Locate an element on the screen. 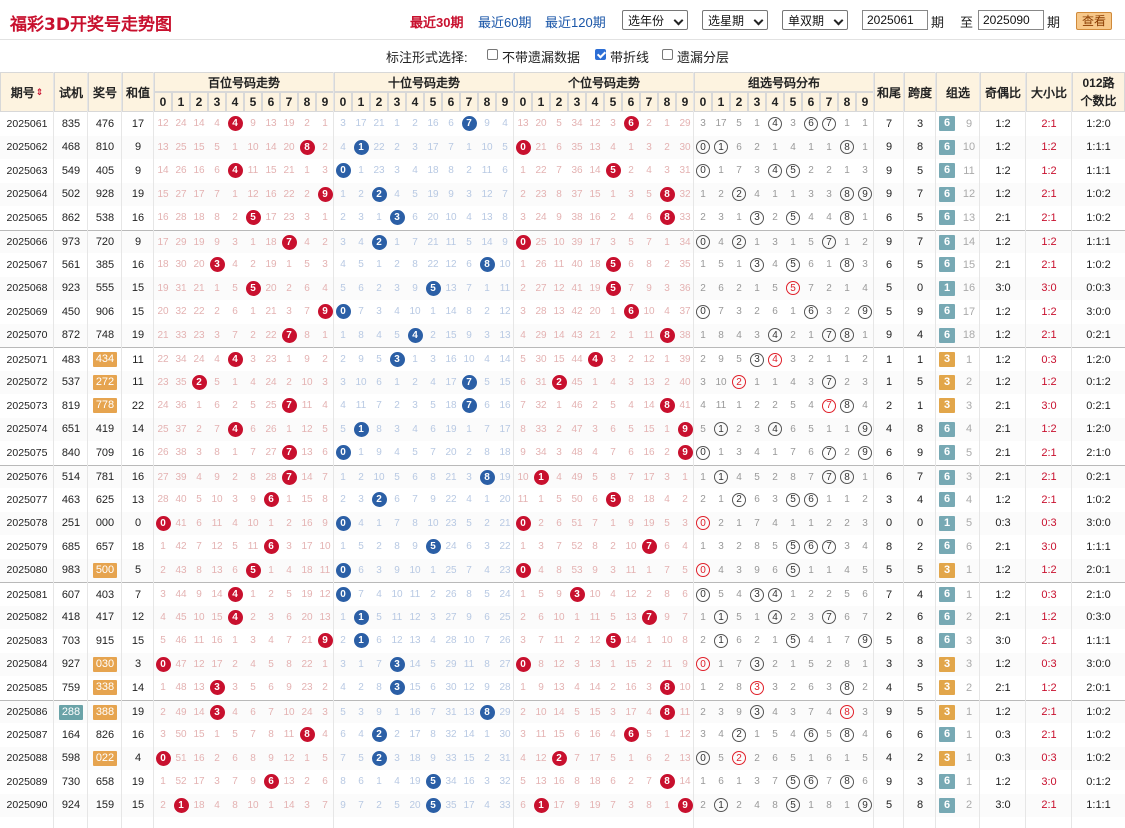 Image resolution: width=1125 pixels, height=828 pixels. group-ring: 1 is located at coordinates (721, 617).